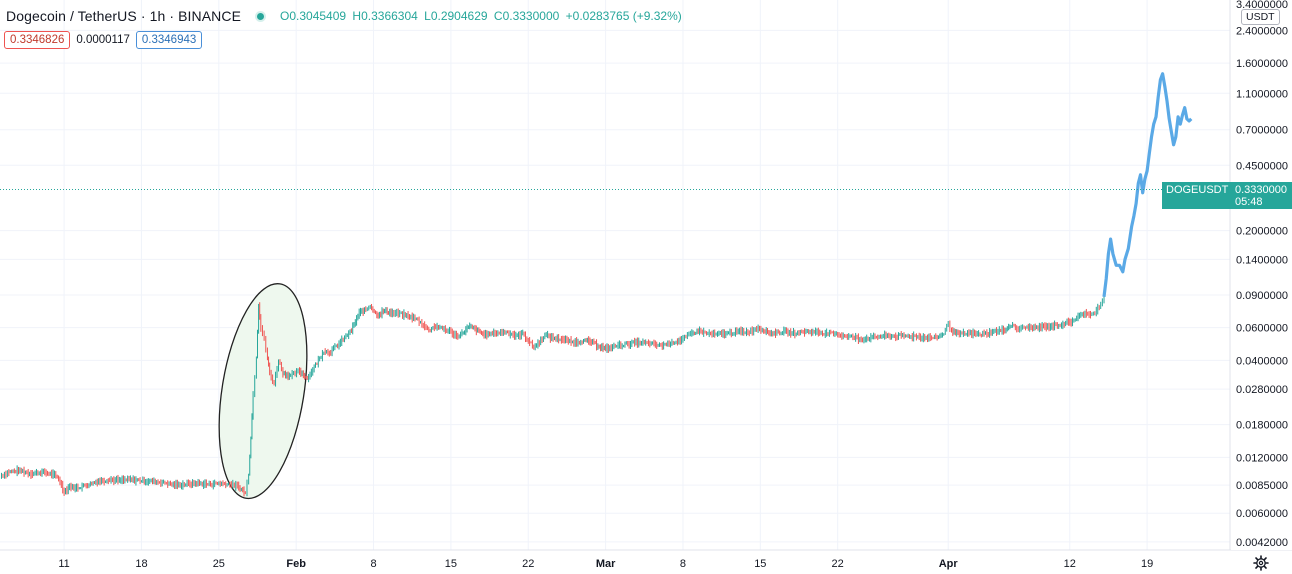  Describe the element at coordinates (456, 16) in the screenshot. I see `ohlc-low: L0.2904629` at that location.